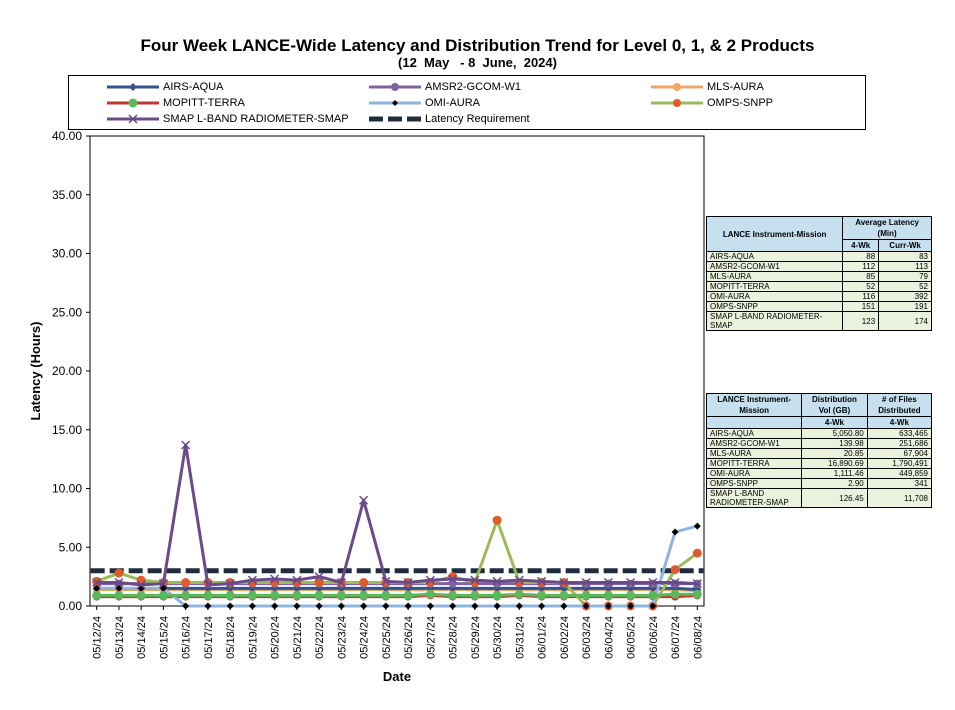 The width and height of the screenshot is (955, 710). Describe the element at coordinates (834, 405) in the screenshot. I see `dist-header-volume: Distribution Vol (GB)` at that location.